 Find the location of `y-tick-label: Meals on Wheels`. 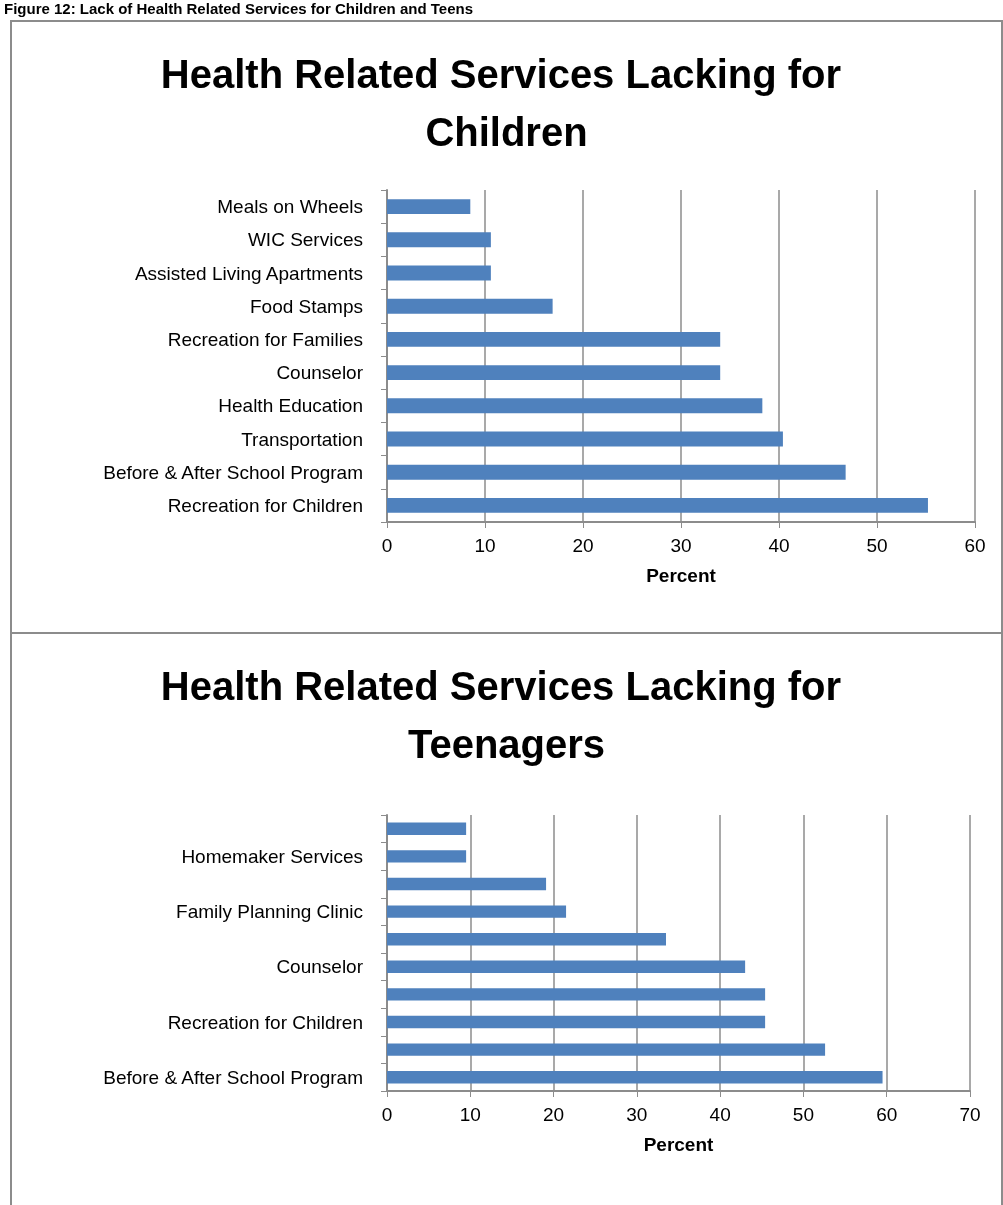

y-tick-label: Meals on Wheels is located at coordinates (290, 207).